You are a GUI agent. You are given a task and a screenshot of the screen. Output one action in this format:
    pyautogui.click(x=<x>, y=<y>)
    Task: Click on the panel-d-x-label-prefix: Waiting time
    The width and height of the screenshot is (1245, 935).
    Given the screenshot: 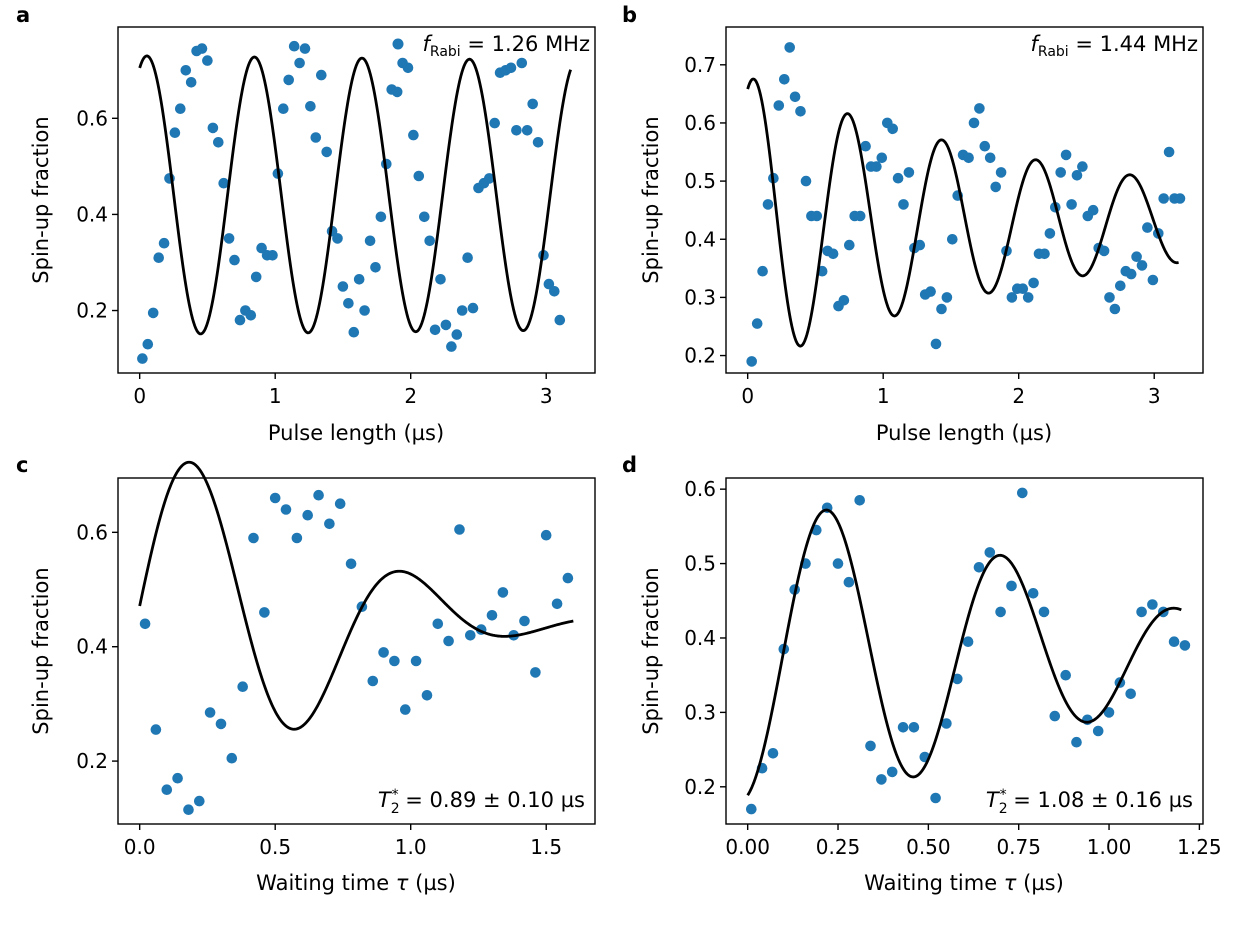 What is the action you would take?
    pyautogui.click(x=934, y=883)
    